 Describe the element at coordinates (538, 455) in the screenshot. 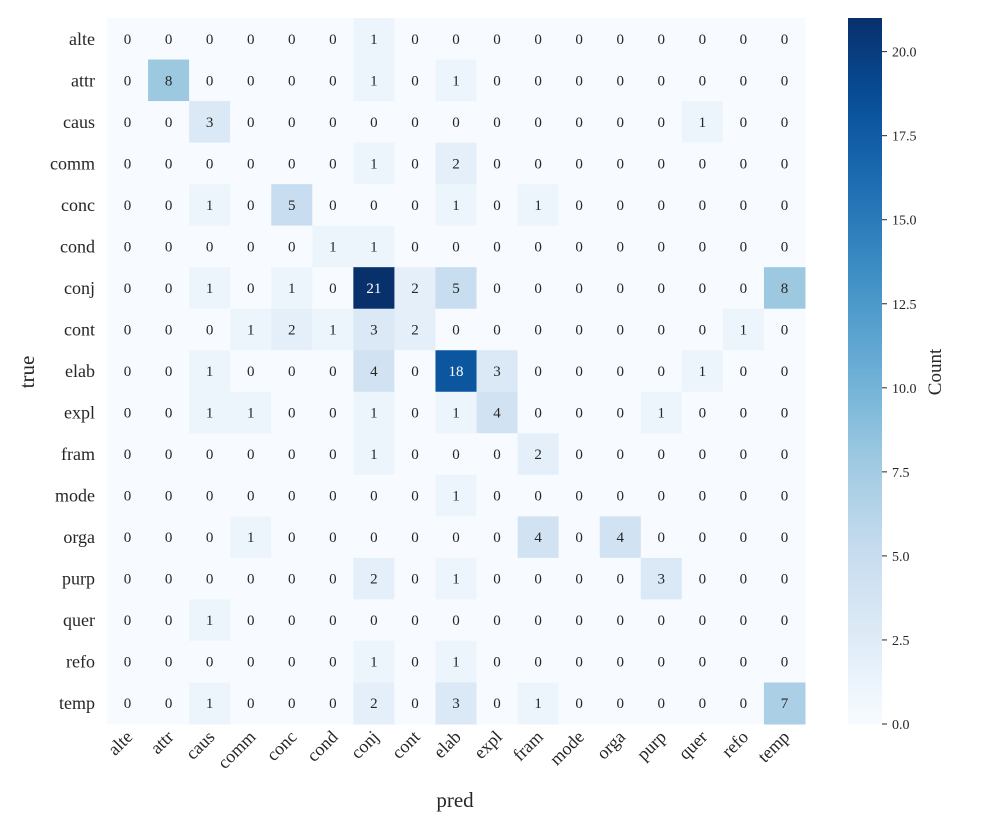

I see `cell-value-label: 2` at that location.